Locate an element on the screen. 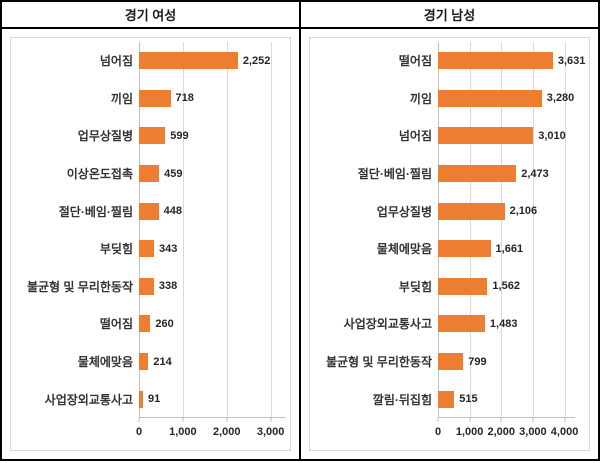 The image size is (600, 463). bar-row: 1,483 is located at coordinates (506, 324).